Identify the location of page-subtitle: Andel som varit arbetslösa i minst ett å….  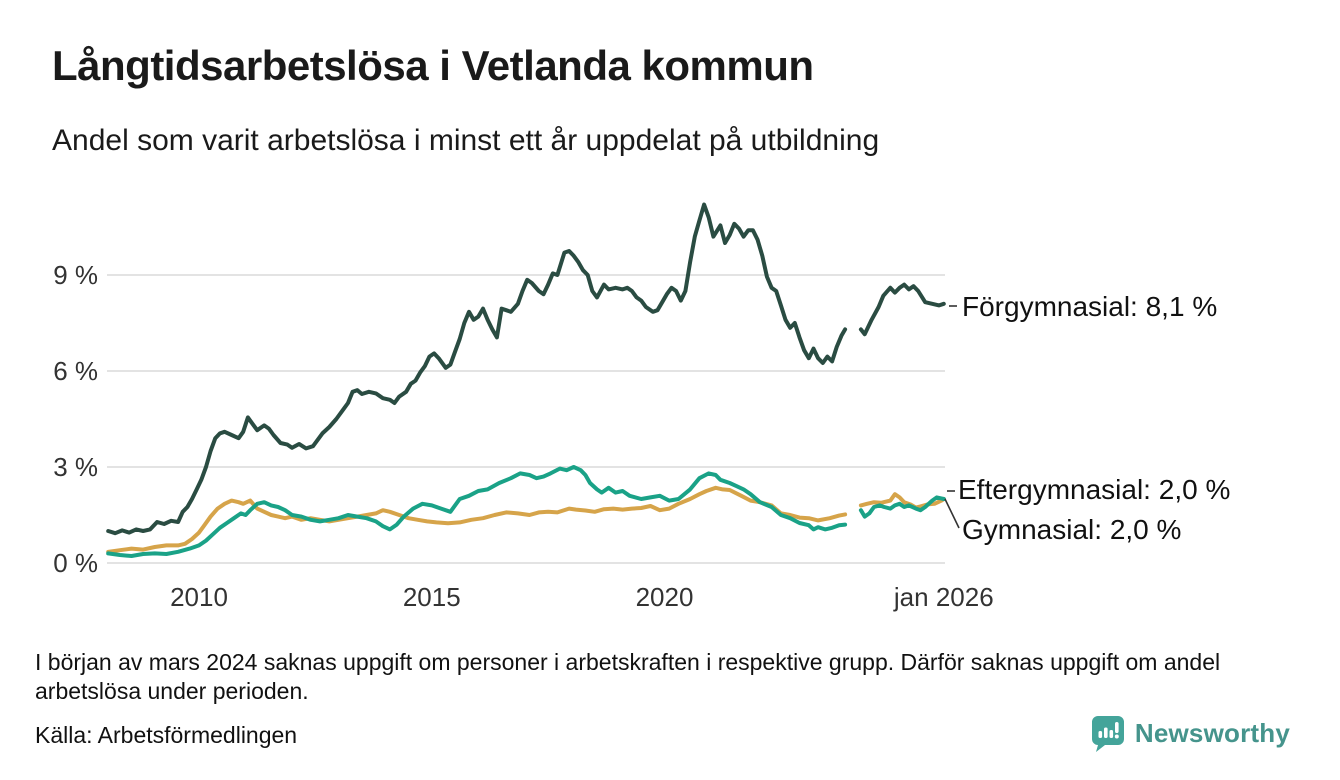
(466, 140).